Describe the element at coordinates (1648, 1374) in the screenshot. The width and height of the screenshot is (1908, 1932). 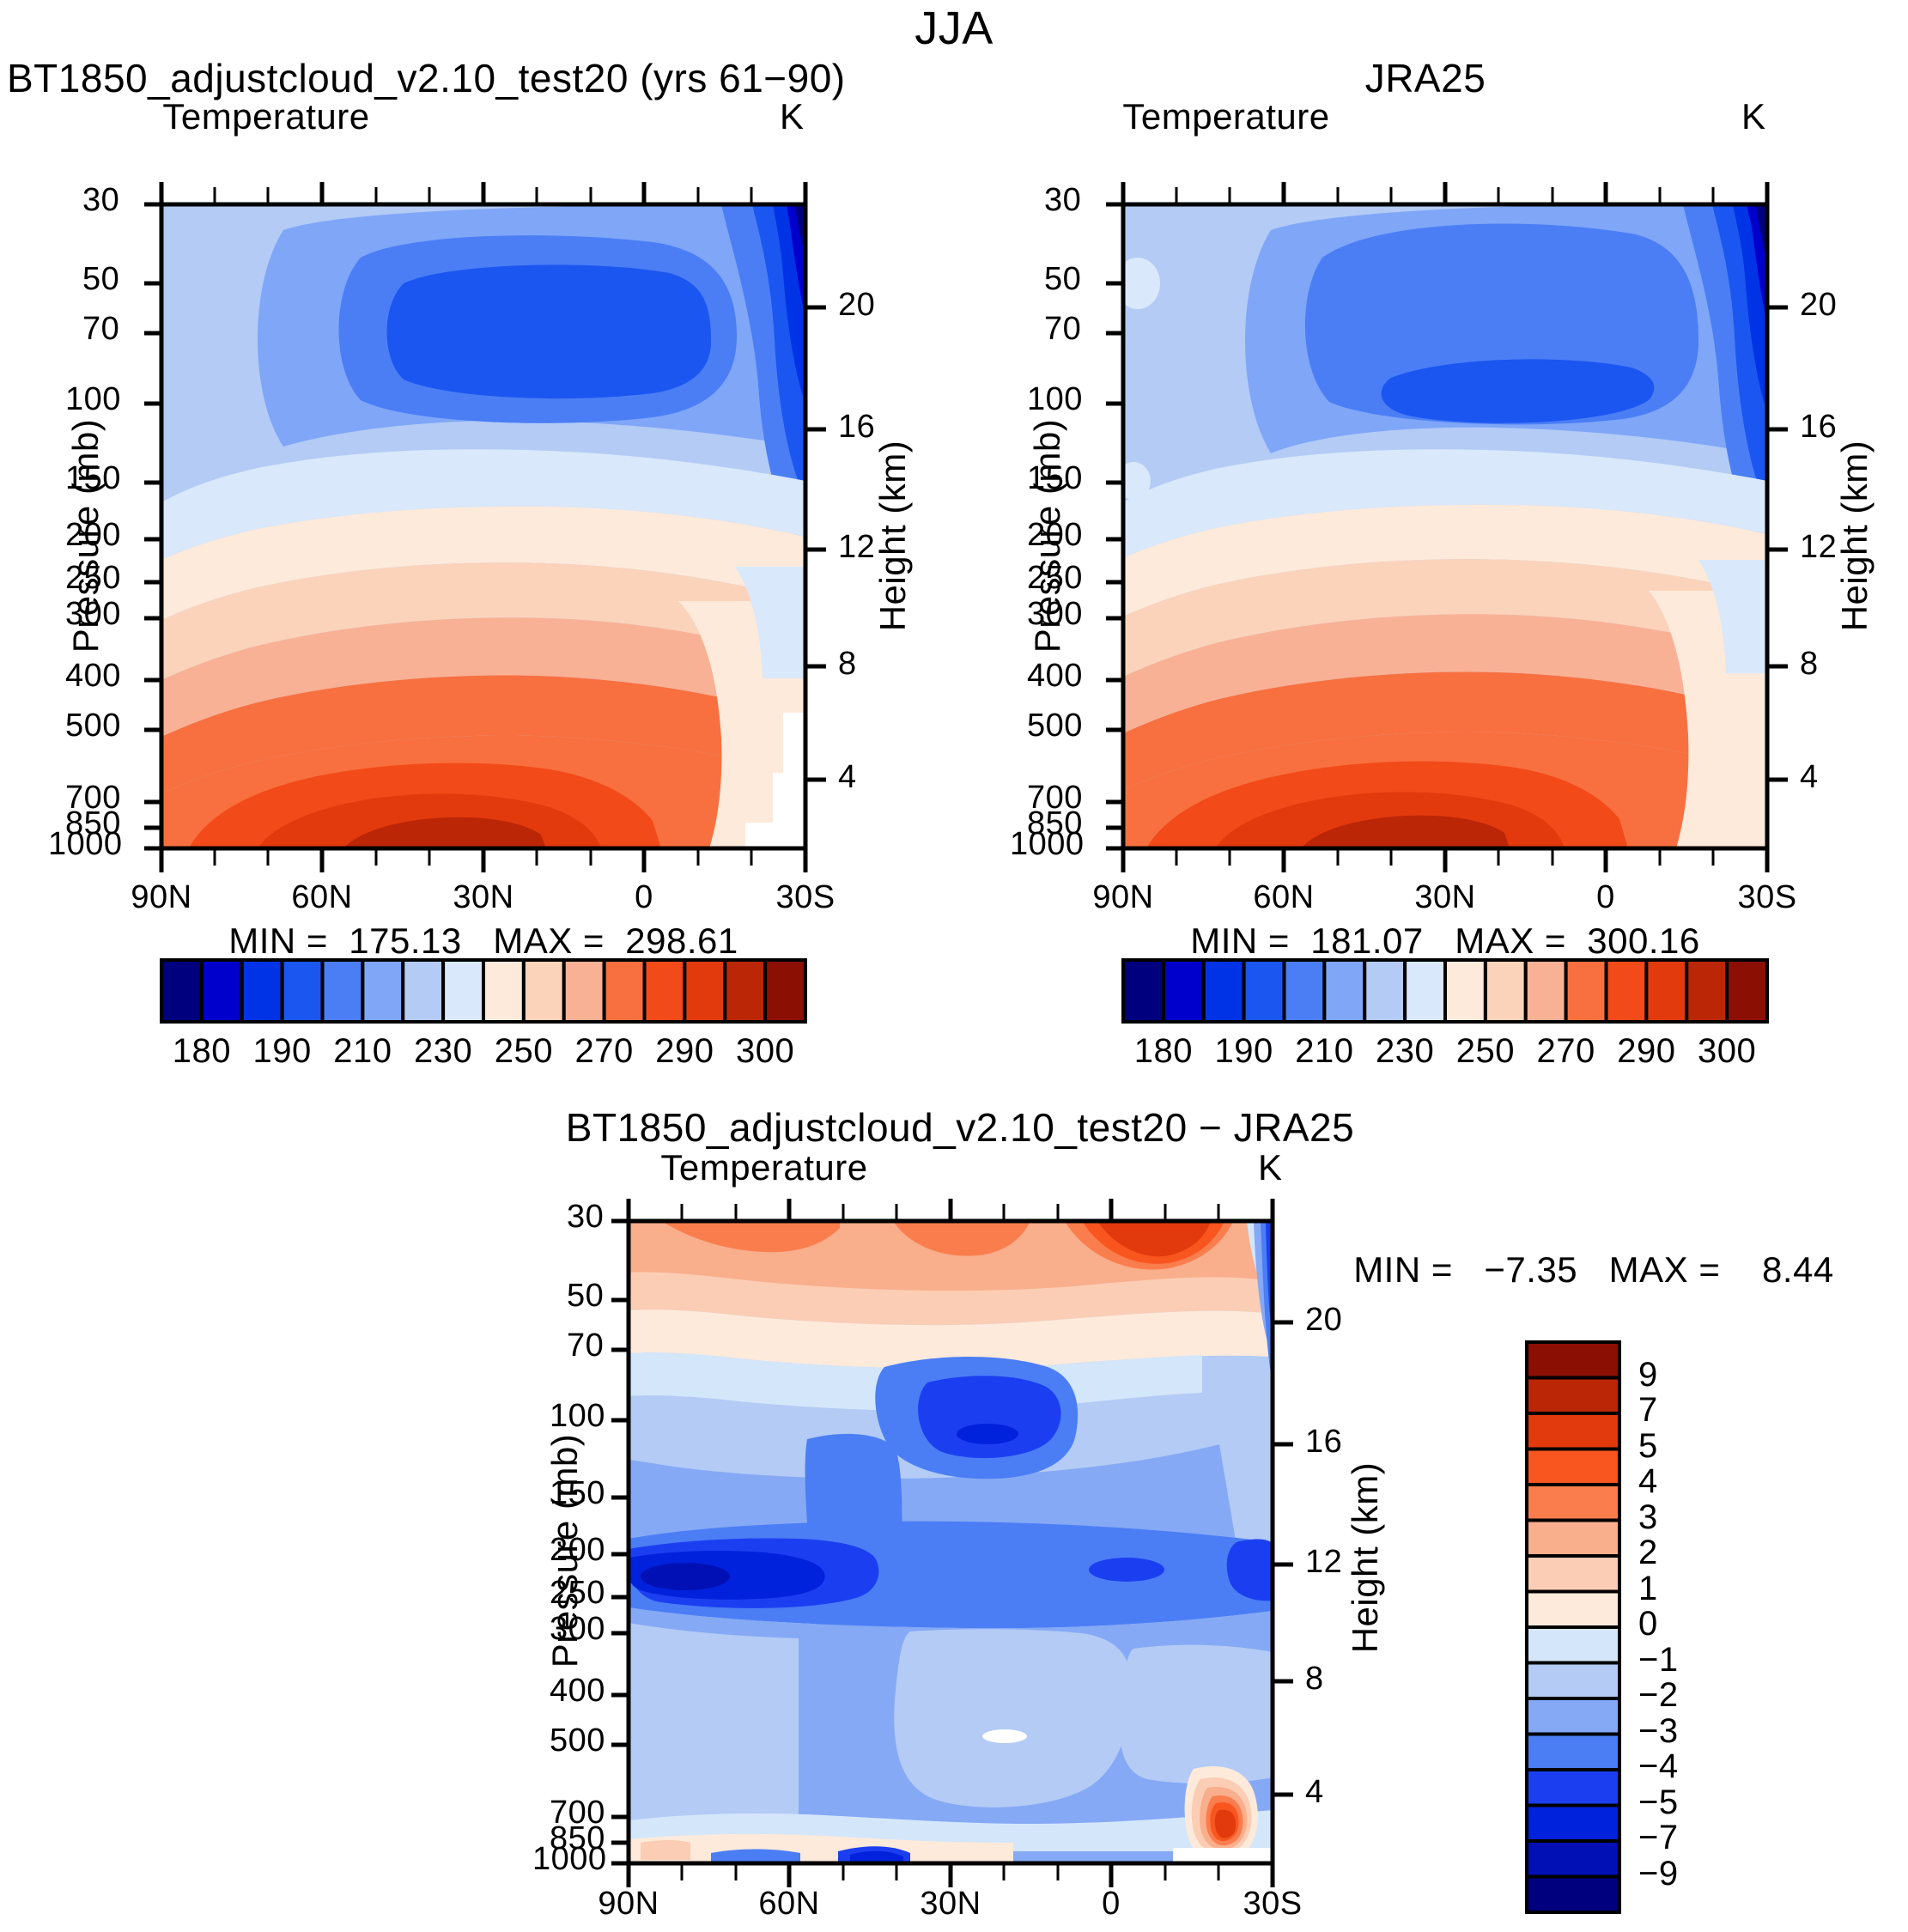
I see `colorbar-tick-label: 9` at that location.